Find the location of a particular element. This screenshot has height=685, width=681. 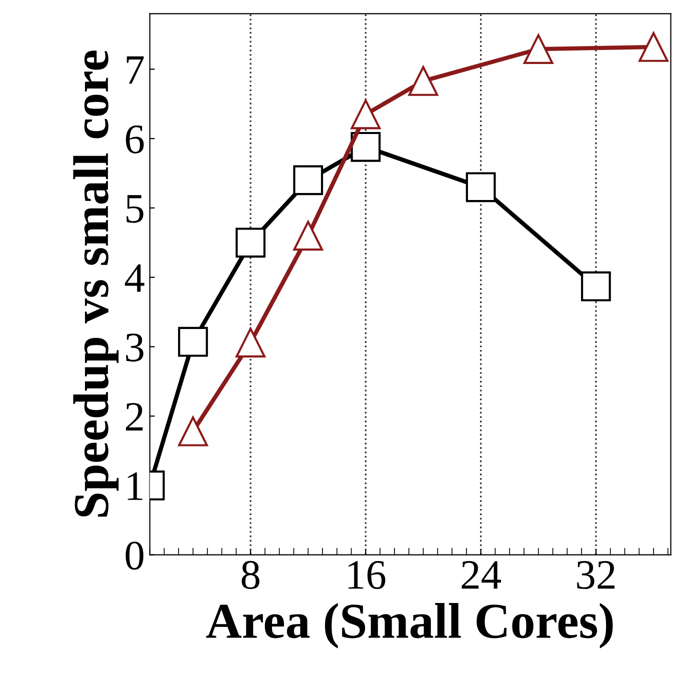

x-tick-label: 24 is located at coordinates (481, 575).